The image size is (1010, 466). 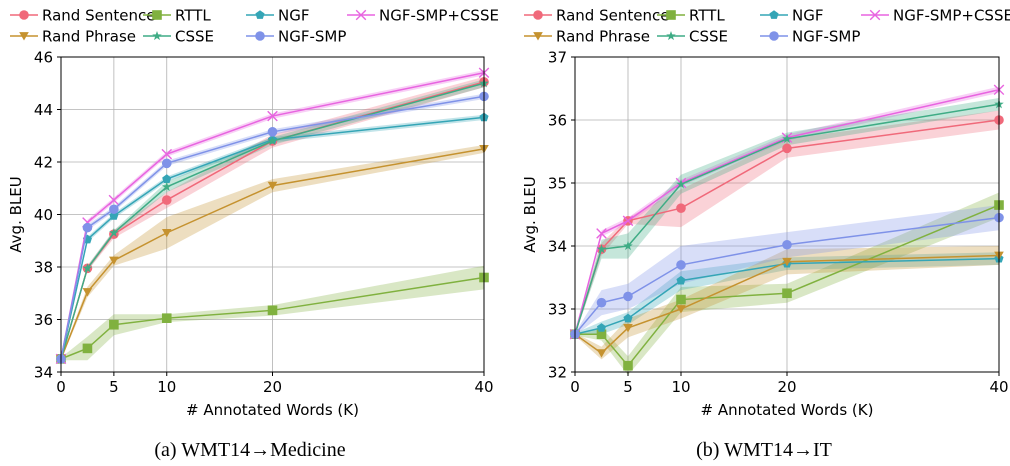 What do you see at coordinates (43, 58) in the screenshot?
I see `y-tick-label: 46` at bounding box center [43, 58].